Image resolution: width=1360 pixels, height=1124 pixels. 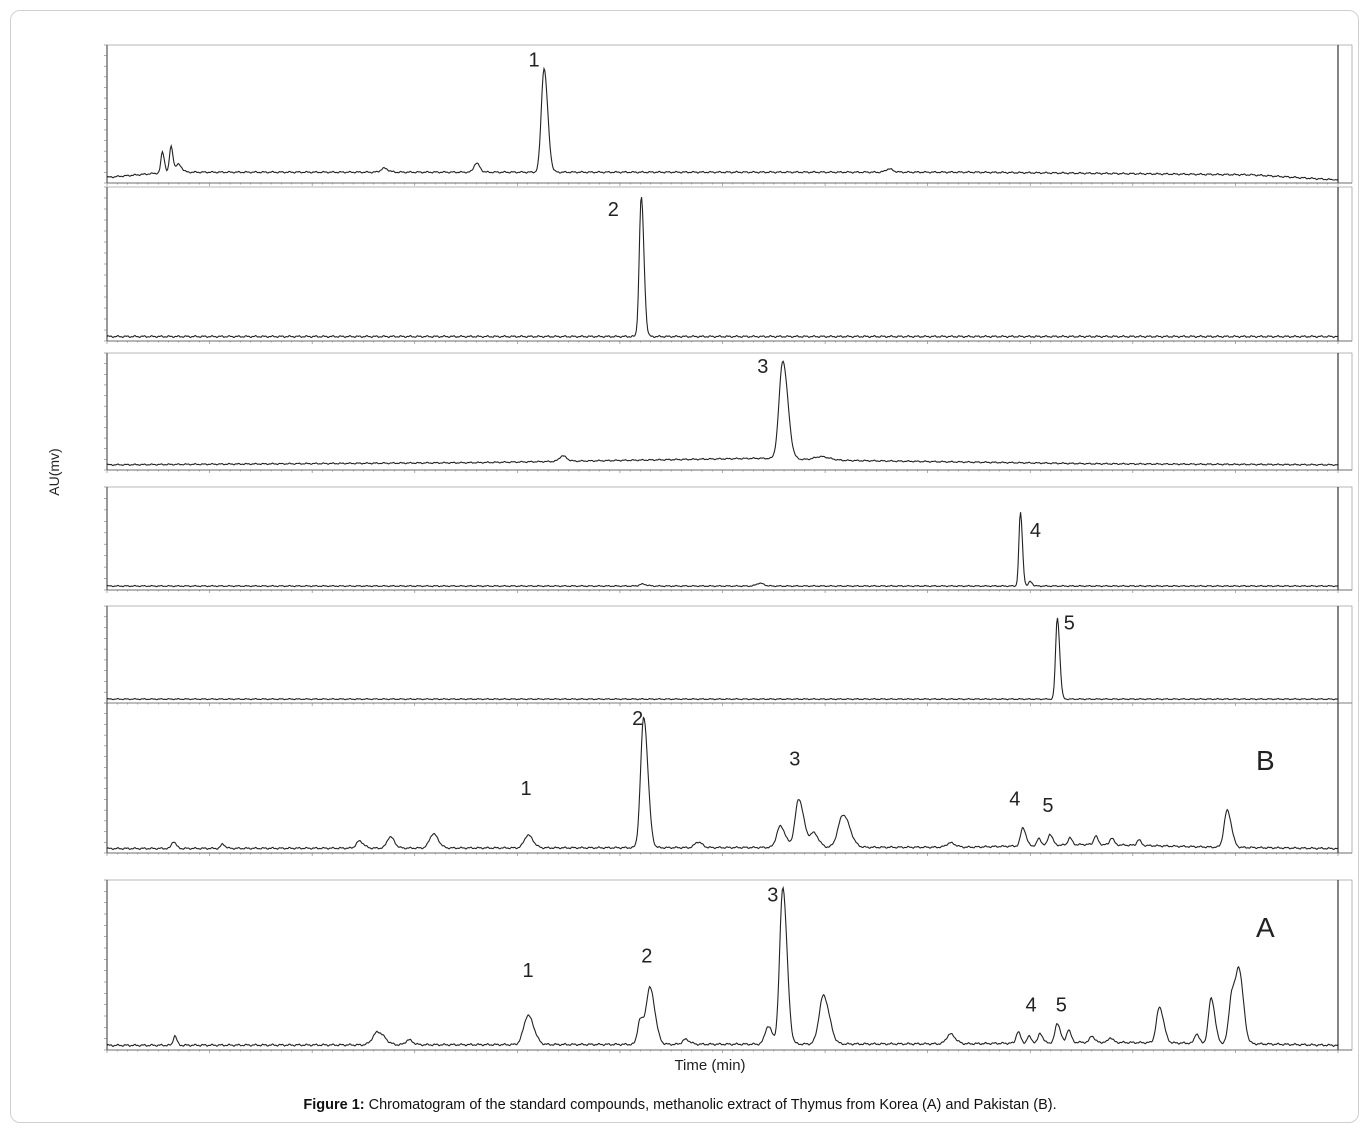 What do you see at coordinates (722, 783) in the screenshot?
I see `trace-pakistan-extract` at bounding box center [722, 783].